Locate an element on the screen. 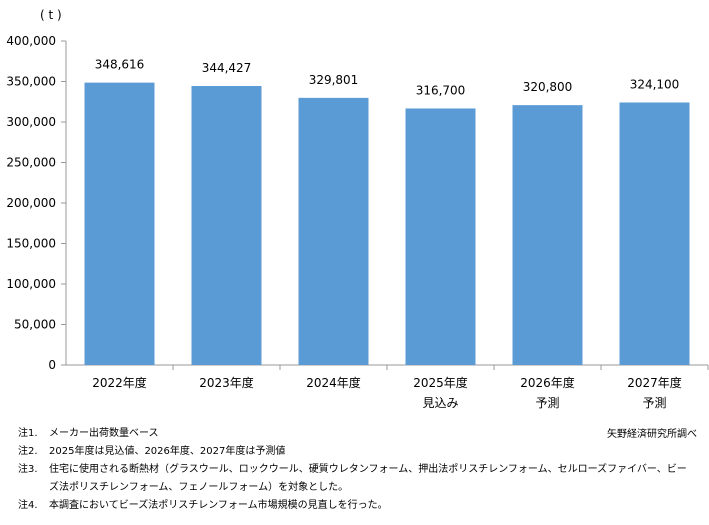 This screenshot has height=525, width=709. data-label: 320,800 is located at coordinates (548, 87).